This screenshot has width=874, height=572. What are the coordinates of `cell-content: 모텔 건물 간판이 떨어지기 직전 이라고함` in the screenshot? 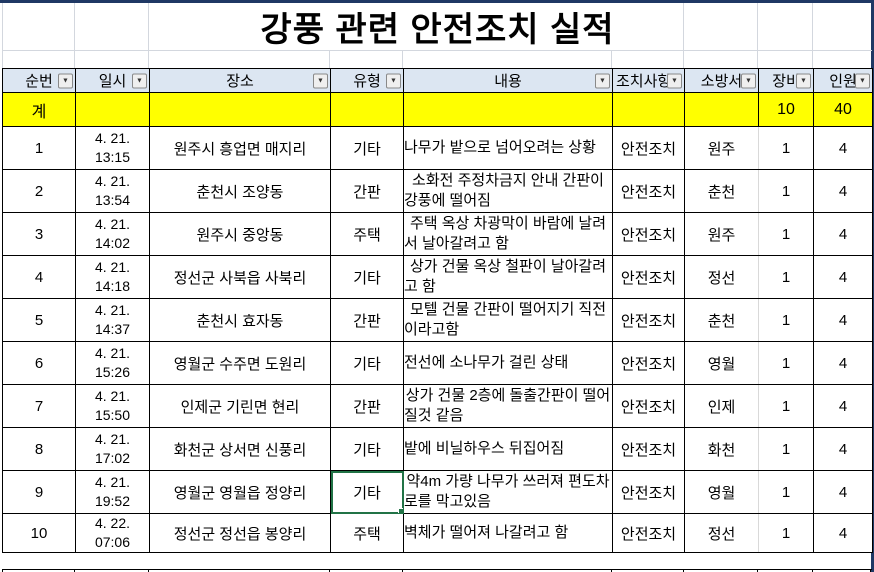 It's located at (508, 320).